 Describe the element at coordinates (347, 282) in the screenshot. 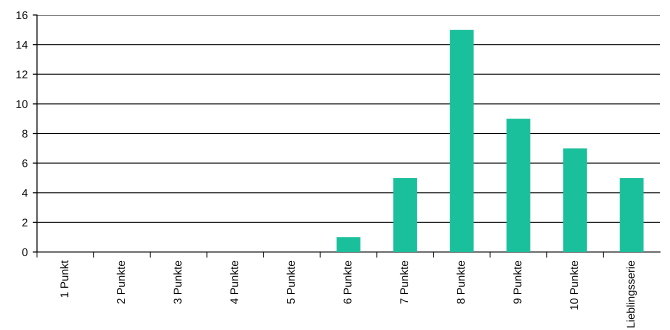

I see `x-tick-label: 6 Punkte` at that location.